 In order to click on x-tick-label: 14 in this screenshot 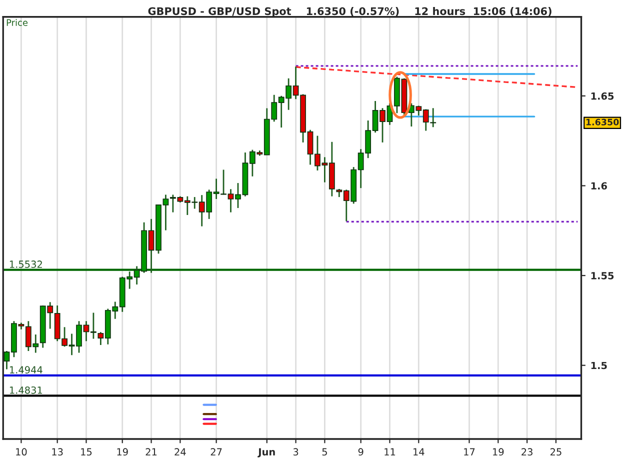, I will do `click(419, 452)`.